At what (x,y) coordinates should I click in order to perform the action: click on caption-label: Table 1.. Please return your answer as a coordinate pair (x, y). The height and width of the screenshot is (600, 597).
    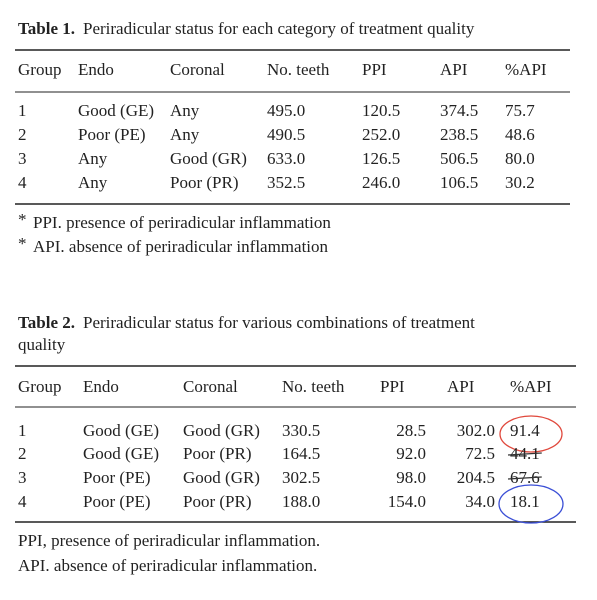
    Looking at the image, I should click on (46, 28).